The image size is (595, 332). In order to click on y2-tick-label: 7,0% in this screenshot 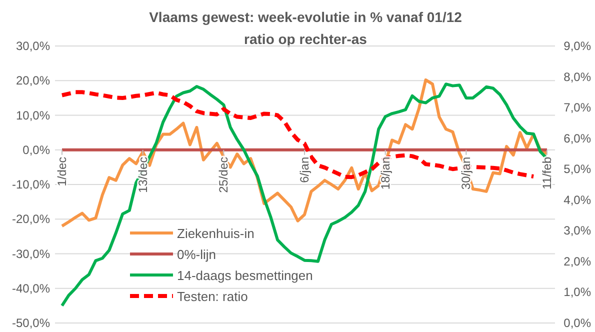, I will do `click(578, 107)`.